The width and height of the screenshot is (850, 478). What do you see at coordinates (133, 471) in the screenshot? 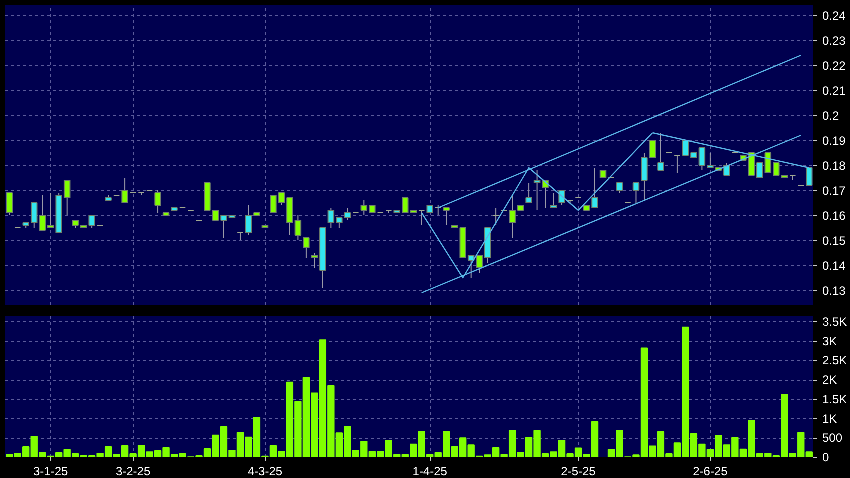
I see `x-tick-label: 3-2-25` at bounding box center [133, 471].